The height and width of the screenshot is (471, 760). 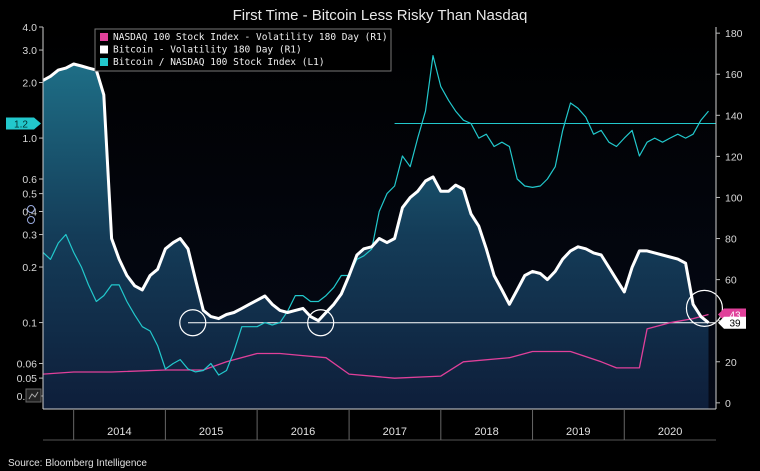 I want to click on left-tick-label: 0.06, so click(x=27, y=364).